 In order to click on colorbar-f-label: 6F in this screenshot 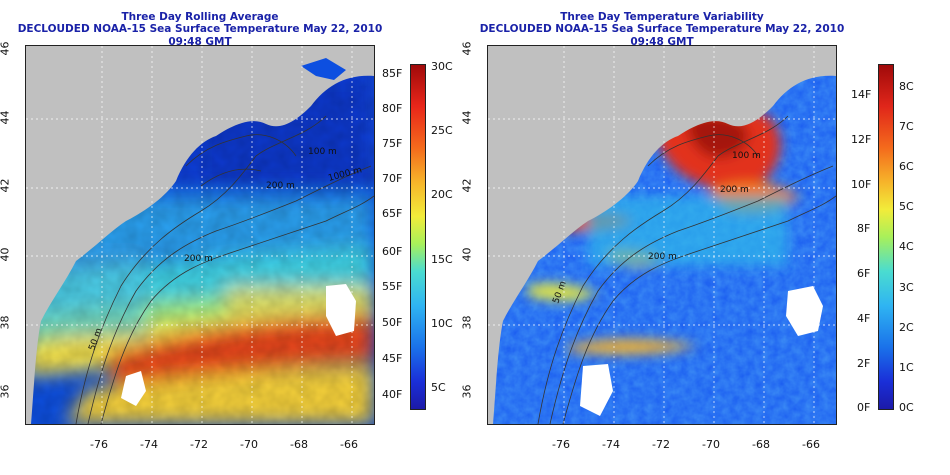, I will do `click(864, 273)`.